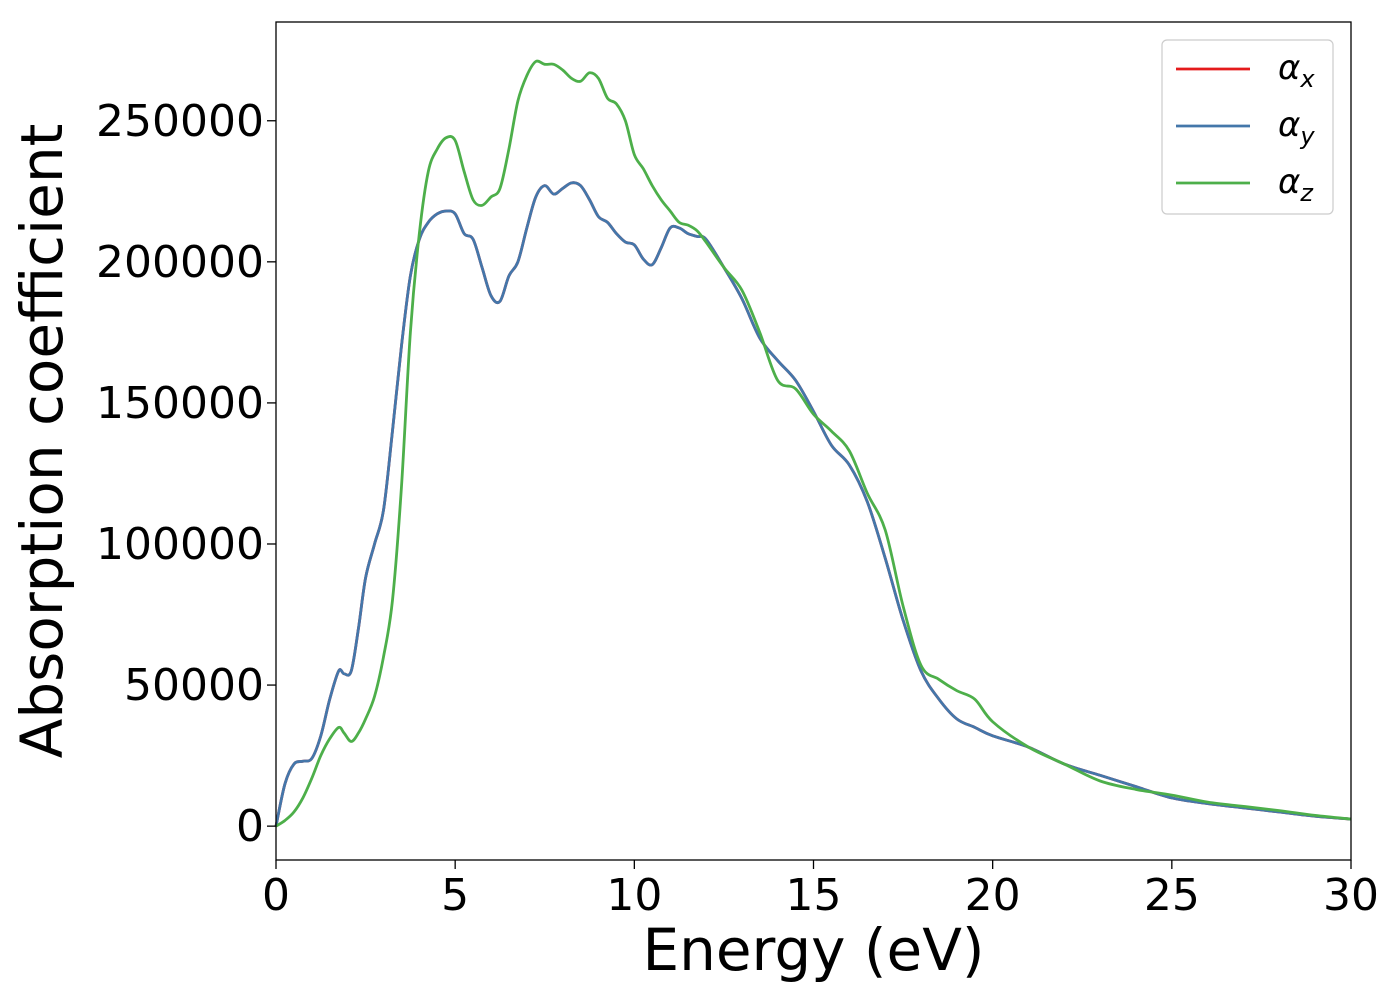 The width and height of the screenshot is (1400, 1000). What do you see at coordinates (180, 403) in the screenshot?
I see `y-tick-label: 150000` at bounding box center [180, 403].